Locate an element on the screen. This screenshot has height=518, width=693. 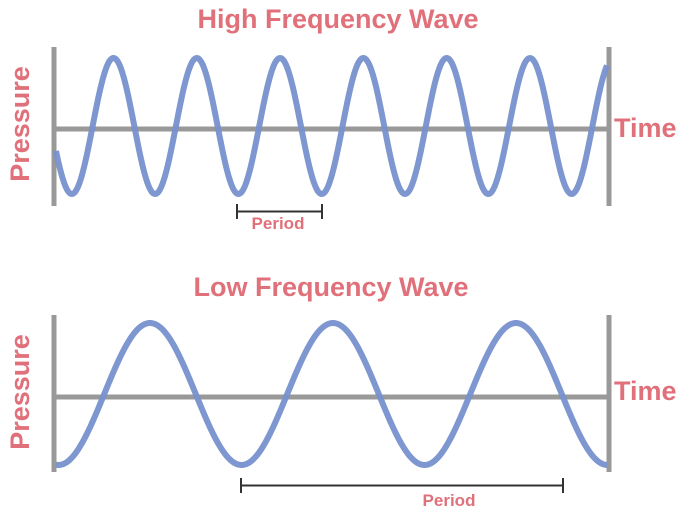
panel-title: High Frequency Wave is located at coordinates (337, 19).